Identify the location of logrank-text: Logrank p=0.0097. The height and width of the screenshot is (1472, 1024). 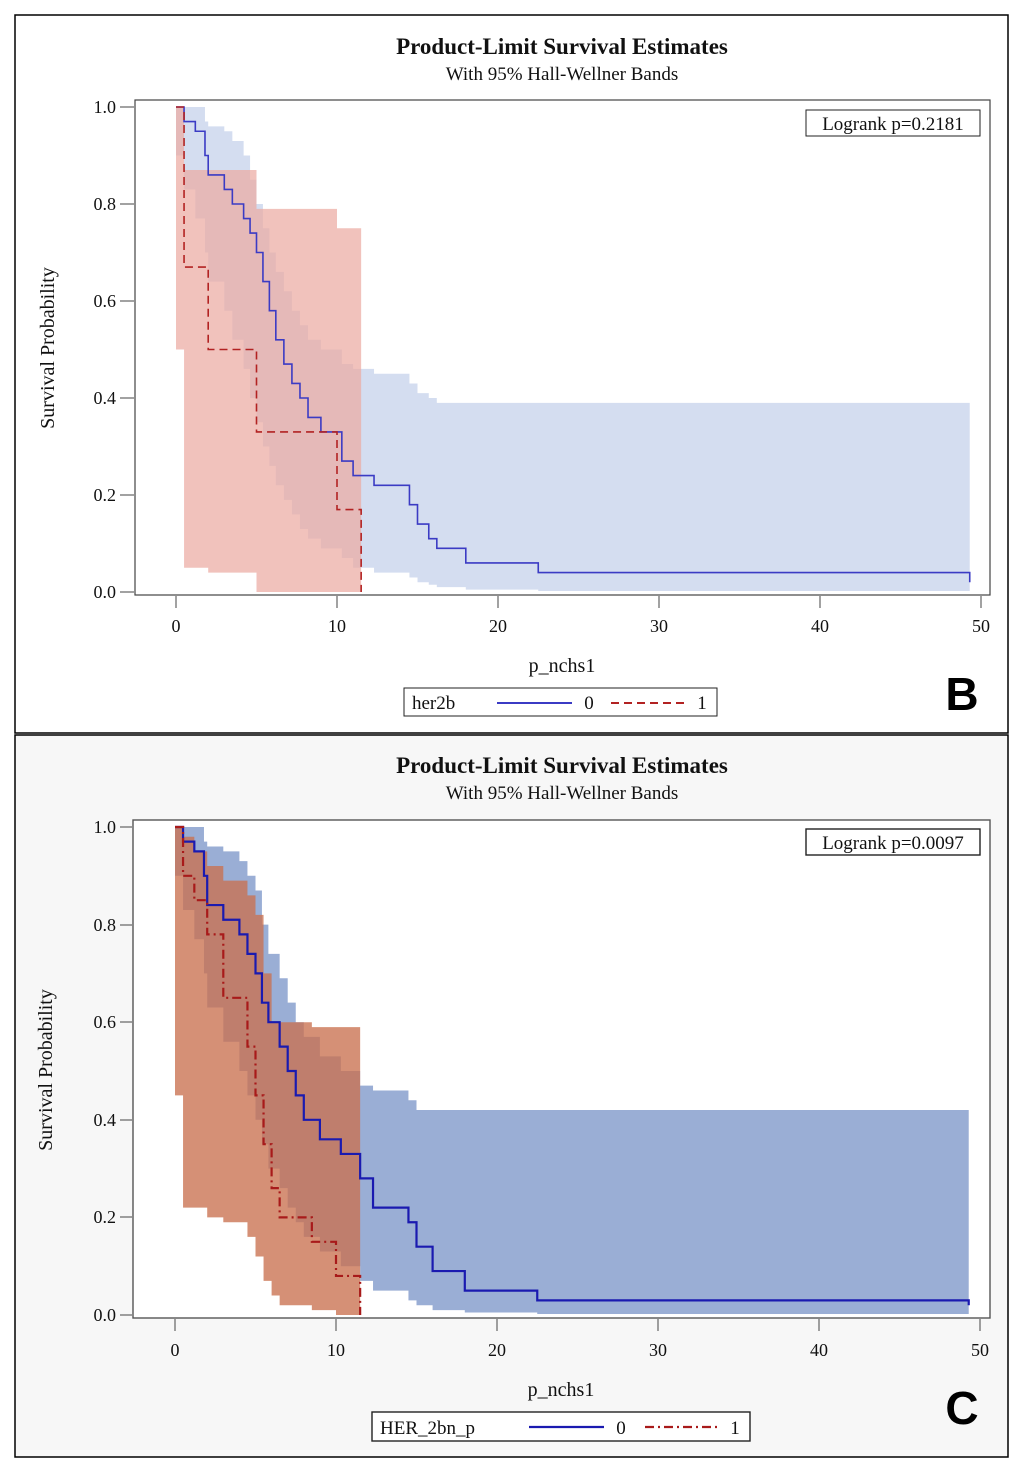
(893, 843).